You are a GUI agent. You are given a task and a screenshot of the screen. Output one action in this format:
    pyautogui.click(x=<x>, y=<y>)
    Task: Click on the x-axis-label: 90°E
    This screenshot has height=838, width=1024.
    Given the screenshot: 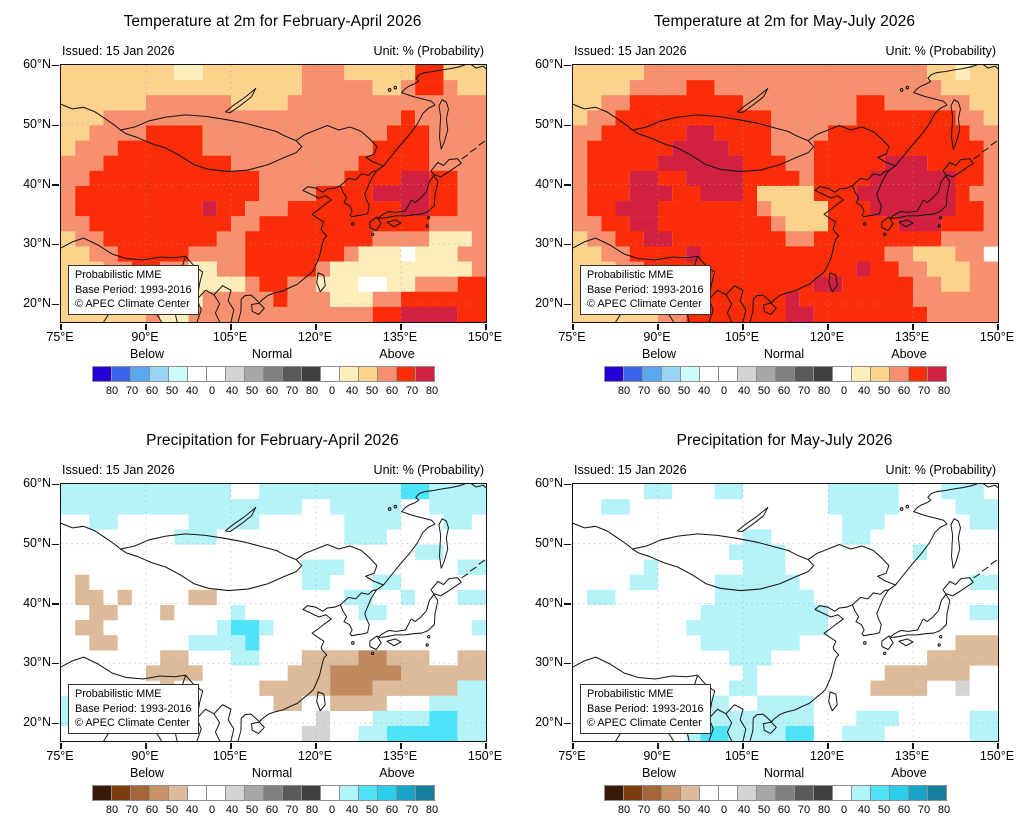 What is the action you would take?
    pyautogui.click(x=145, y=756)
    